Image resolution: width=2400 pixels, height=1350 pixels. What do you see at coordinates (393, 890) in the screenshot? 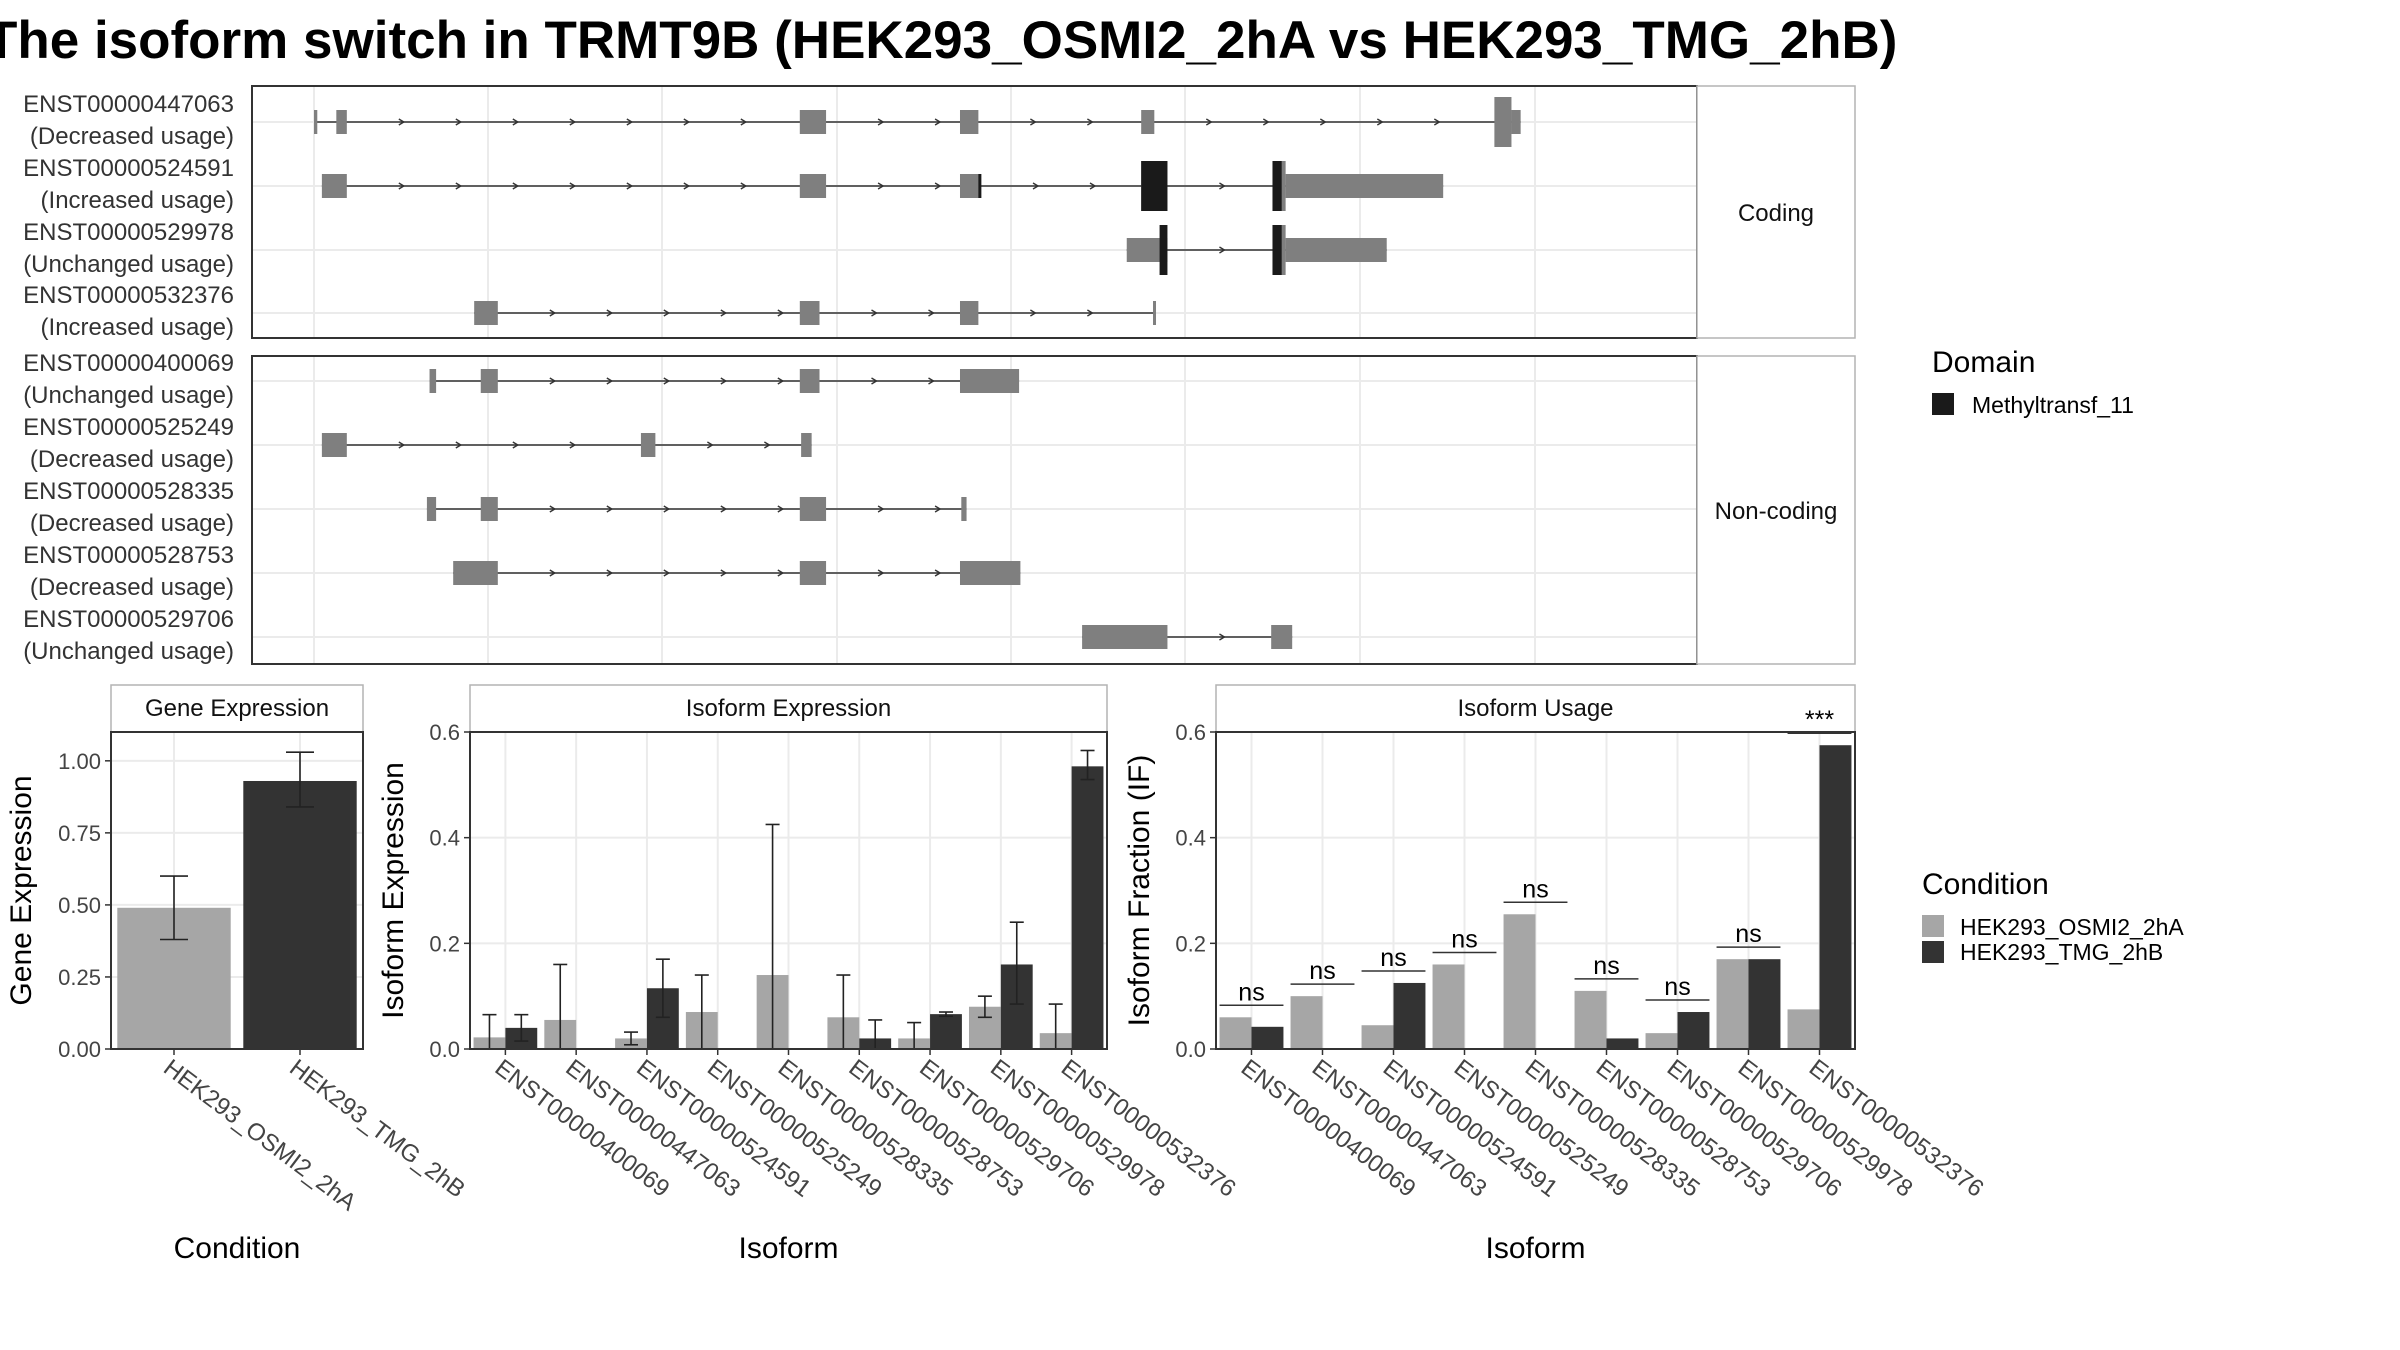
I see `y-axis-label: Isoform Expression` at bounding box center [393, 890].